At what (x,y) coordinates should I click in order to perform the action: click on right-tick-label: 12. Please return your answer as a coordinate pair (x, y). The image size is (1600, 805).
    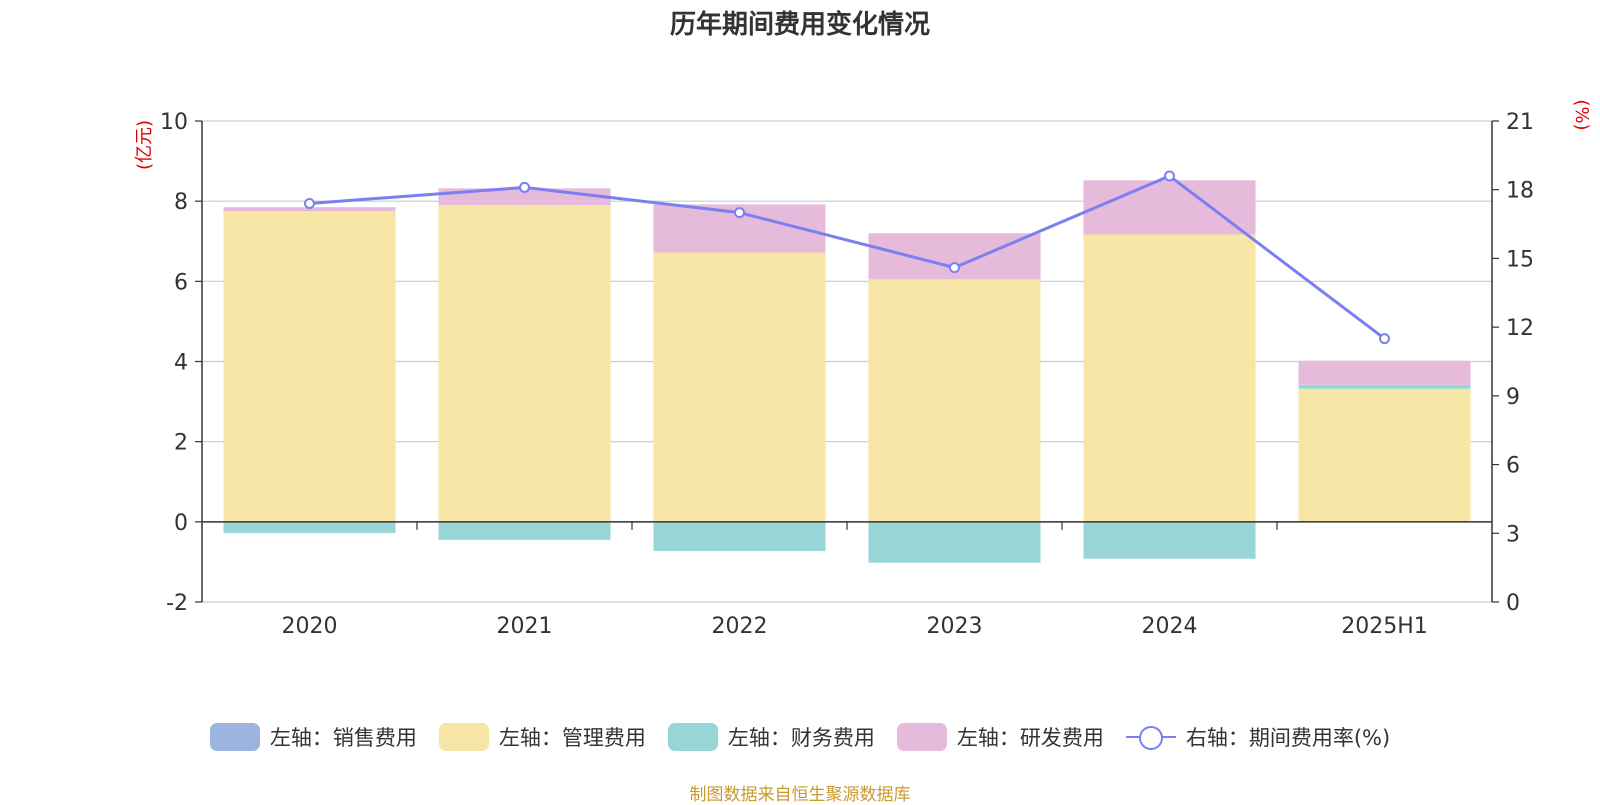
    Looking at the image, I should click on (1520, 328).